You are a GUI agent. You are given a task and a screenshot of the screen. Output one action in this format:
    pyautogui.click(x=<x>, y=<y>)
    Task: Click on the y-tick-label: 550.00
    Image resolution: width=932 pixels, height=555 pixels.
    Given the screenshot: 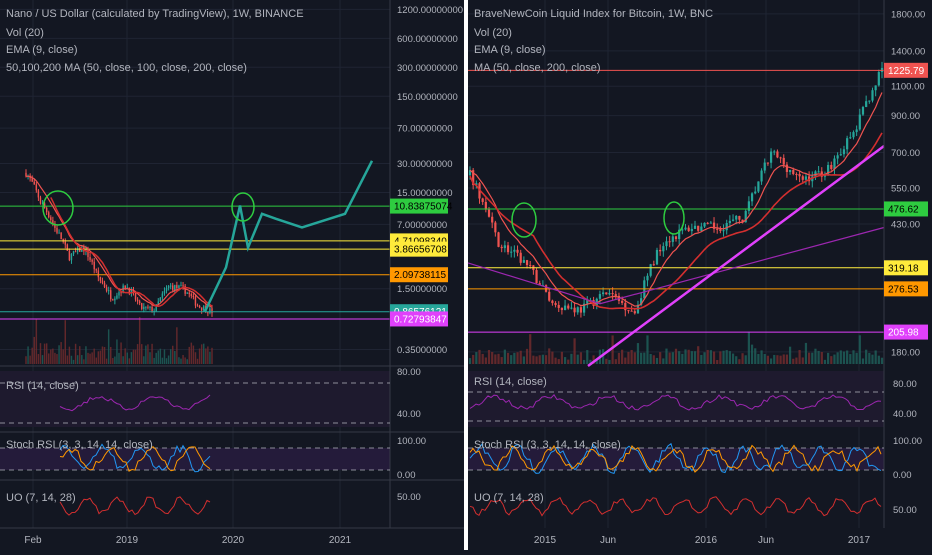 What is the action you would take?
    pyautogui.click(x=905, y=188)
    